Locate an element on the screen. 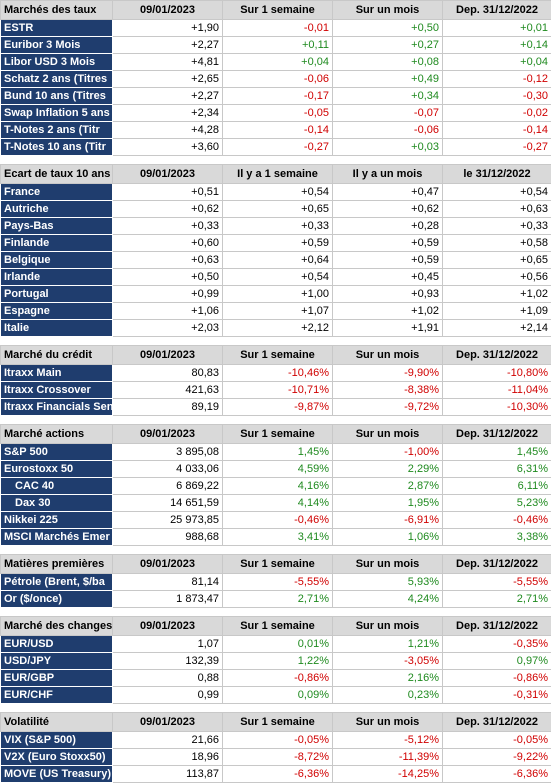  cell-value: +2,27 is located at coordinates (168, 96).